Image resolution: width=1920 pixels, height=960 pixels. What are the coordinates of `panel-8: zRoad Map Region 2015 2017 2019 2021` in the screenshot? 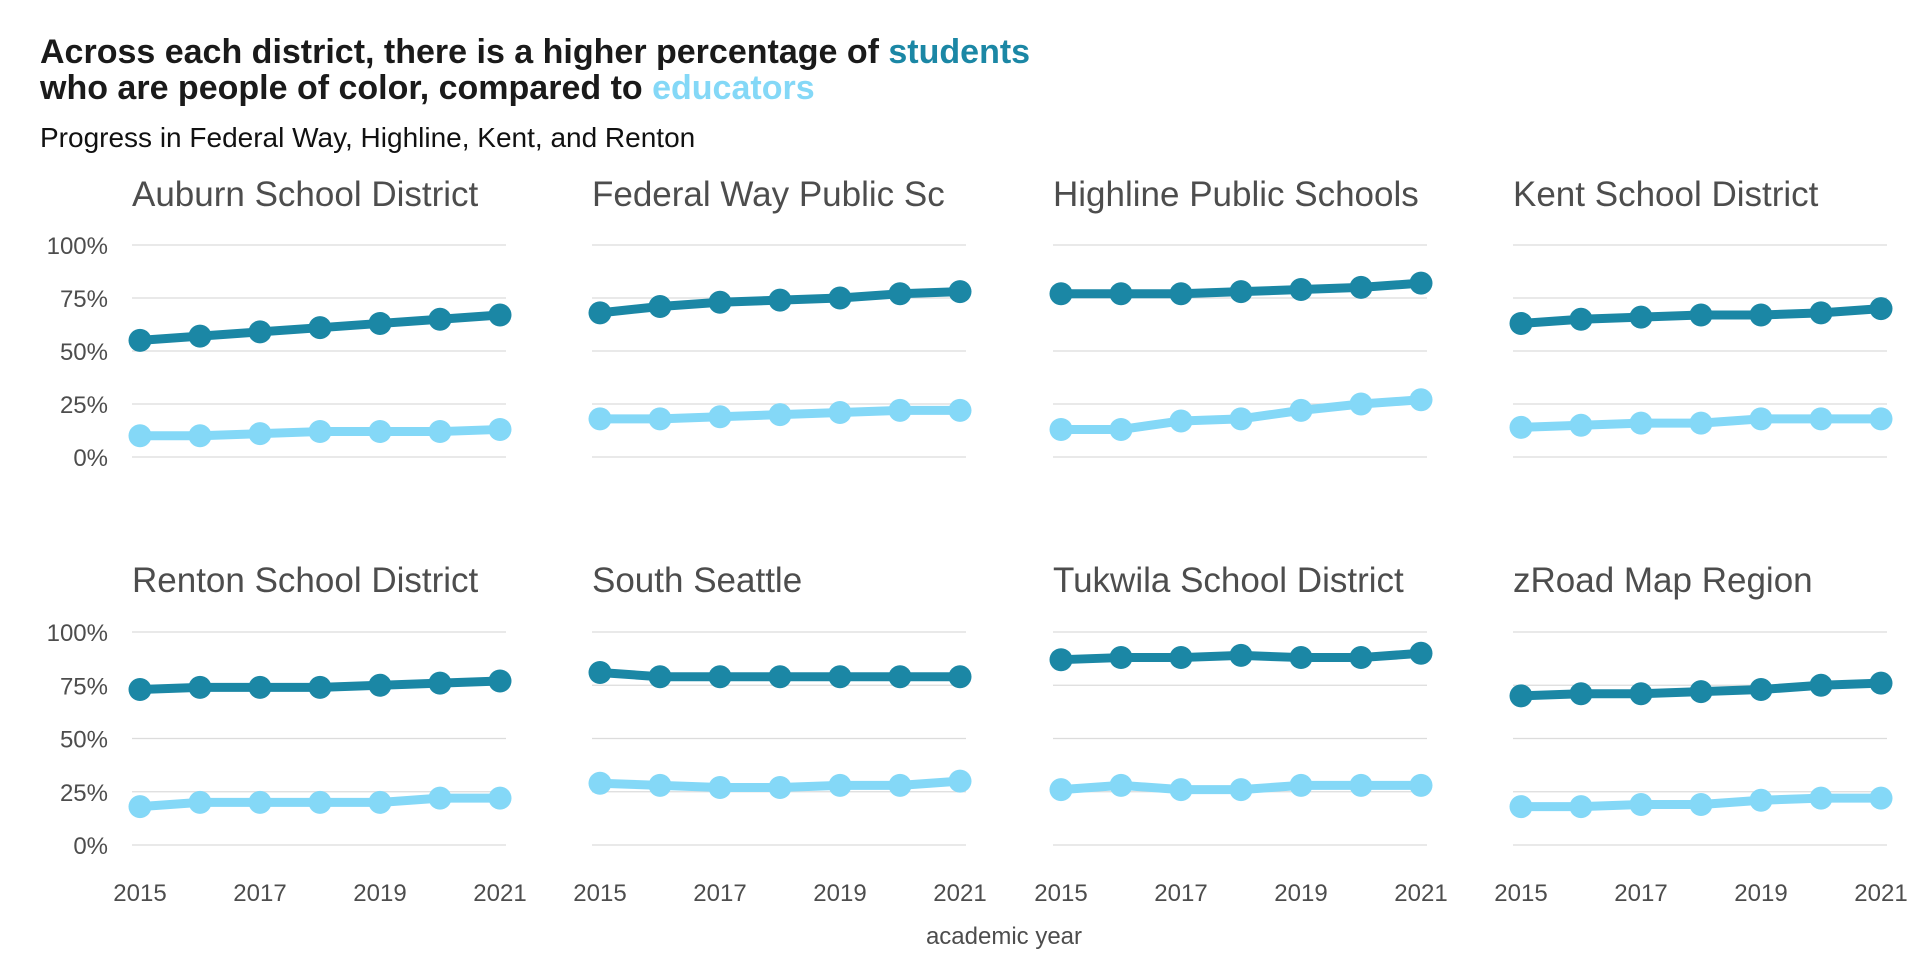 It's located at (1700, 734).